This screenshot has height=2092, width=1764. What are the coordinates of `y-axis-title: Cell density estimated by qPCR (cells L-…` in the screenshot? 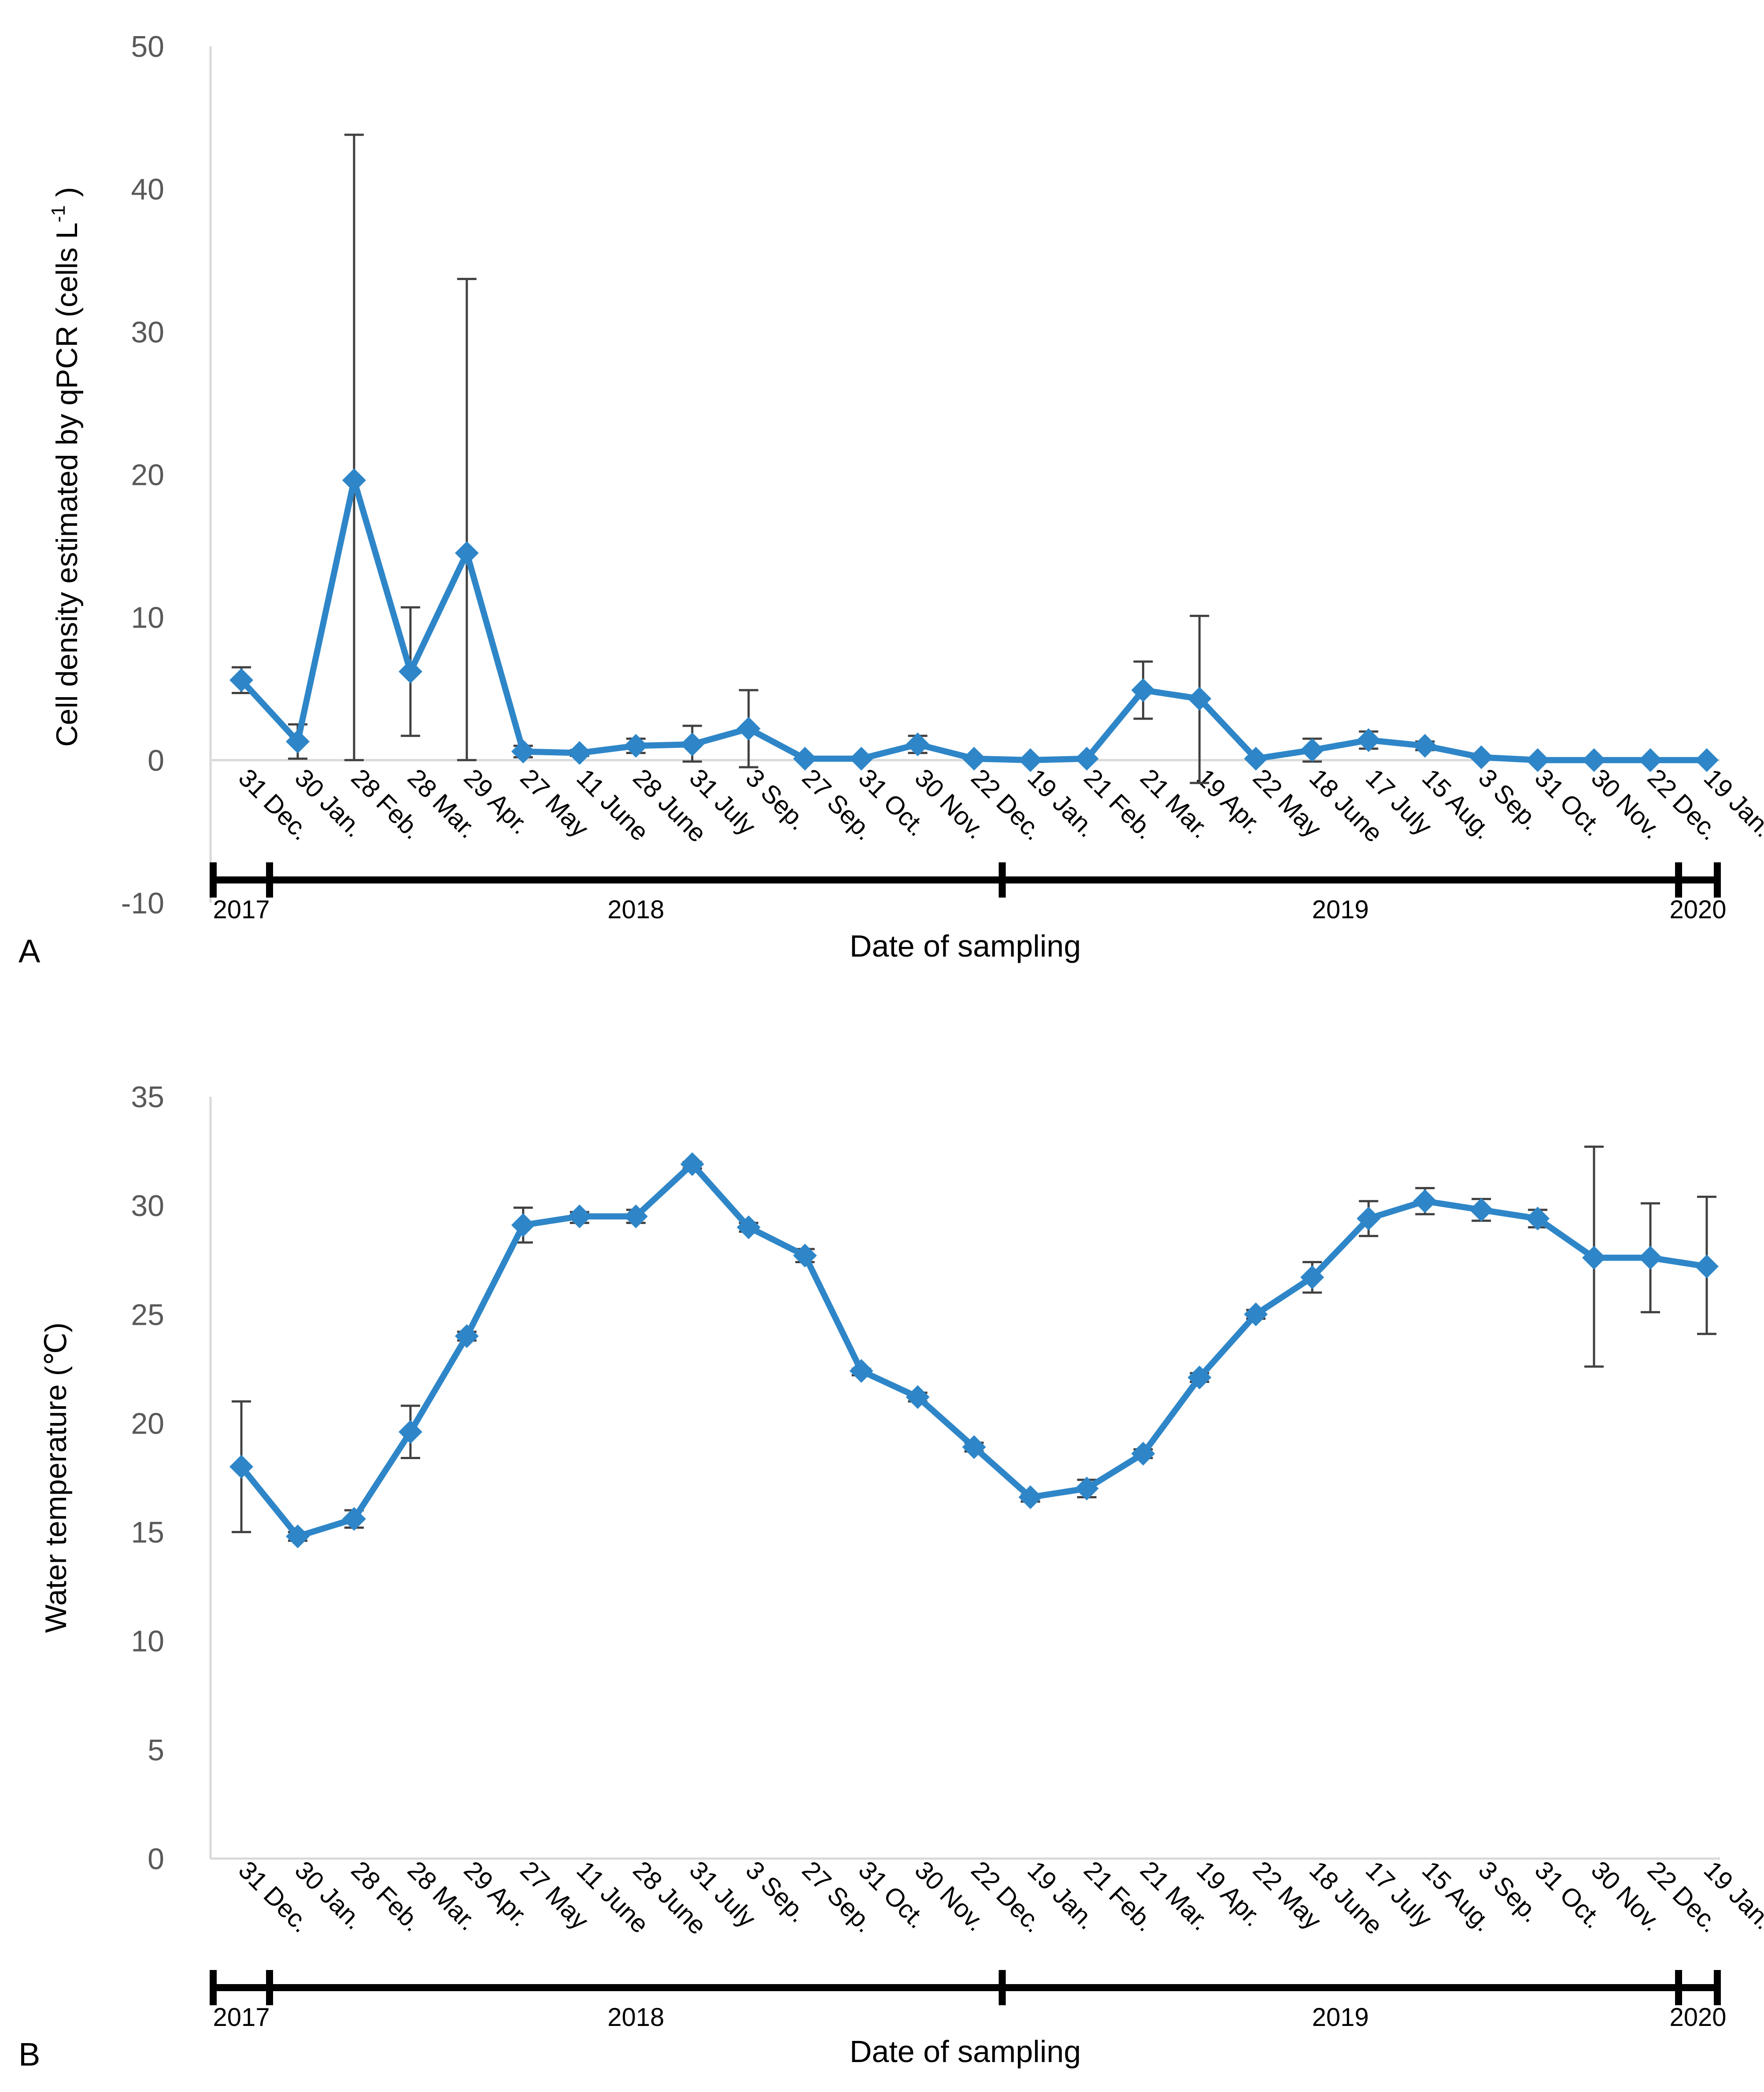 It's located at (66, 467).